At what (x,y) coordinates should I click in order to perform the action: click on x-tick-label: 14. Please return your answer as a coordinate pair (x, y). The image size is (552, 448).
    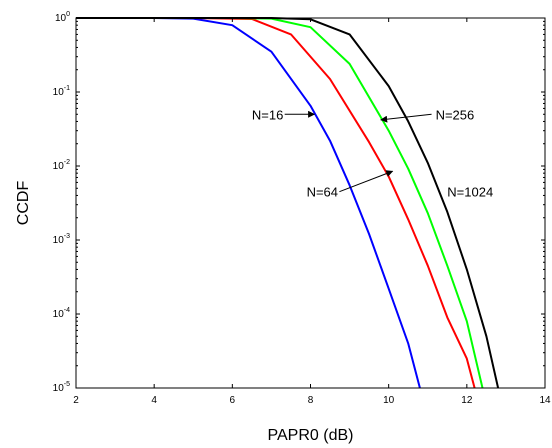
    Looking at the image, I should click on (545, 400).